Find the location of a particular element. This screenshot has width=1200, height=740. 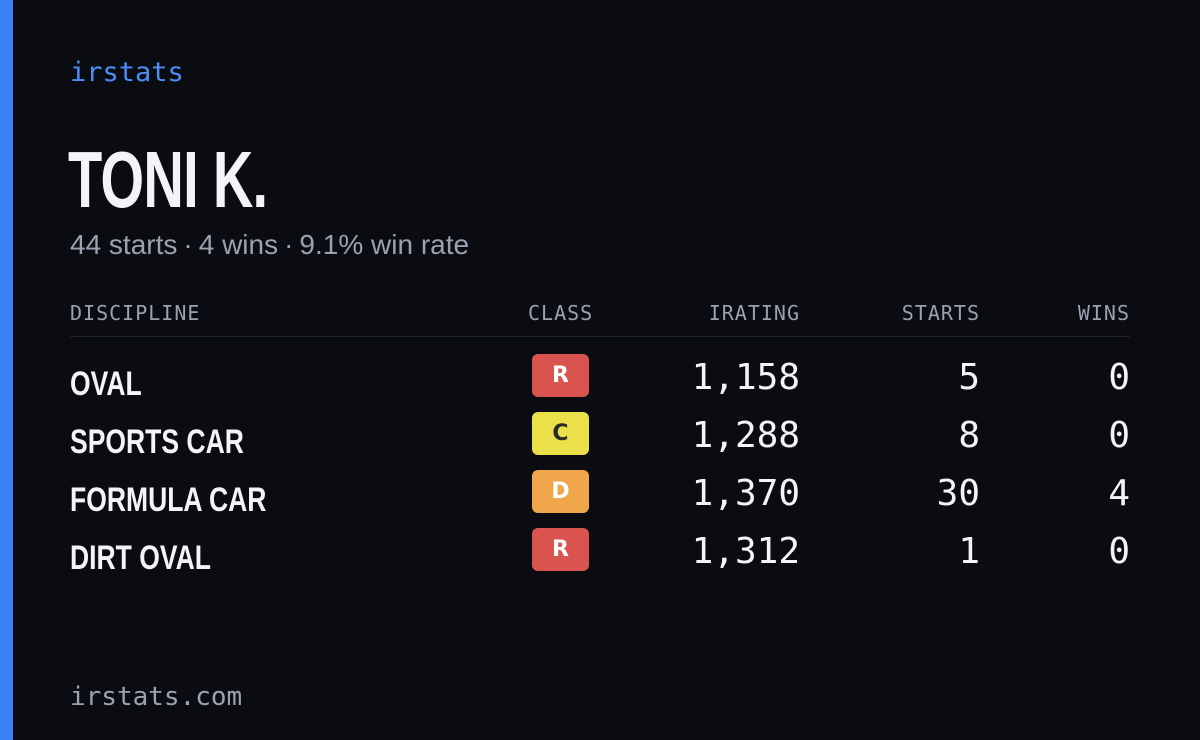

starts-total: 44 starts is located at coordinates (124, 244).